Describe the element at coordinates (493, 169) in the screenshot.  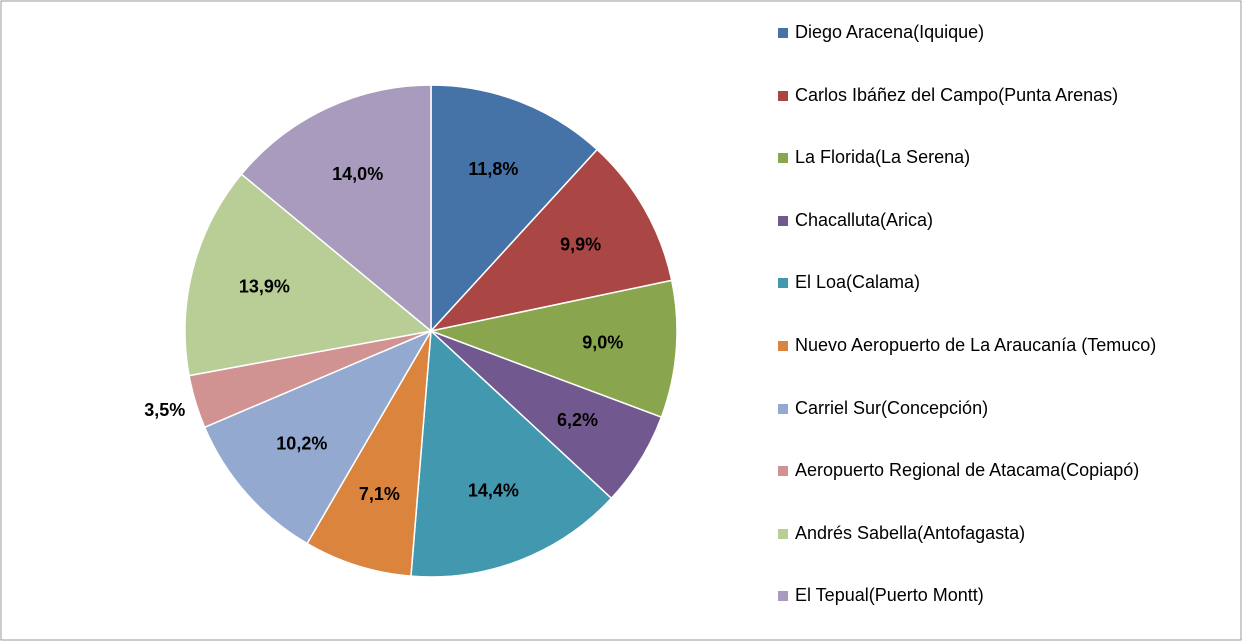
I see `data-label: 11,8%` at that location.